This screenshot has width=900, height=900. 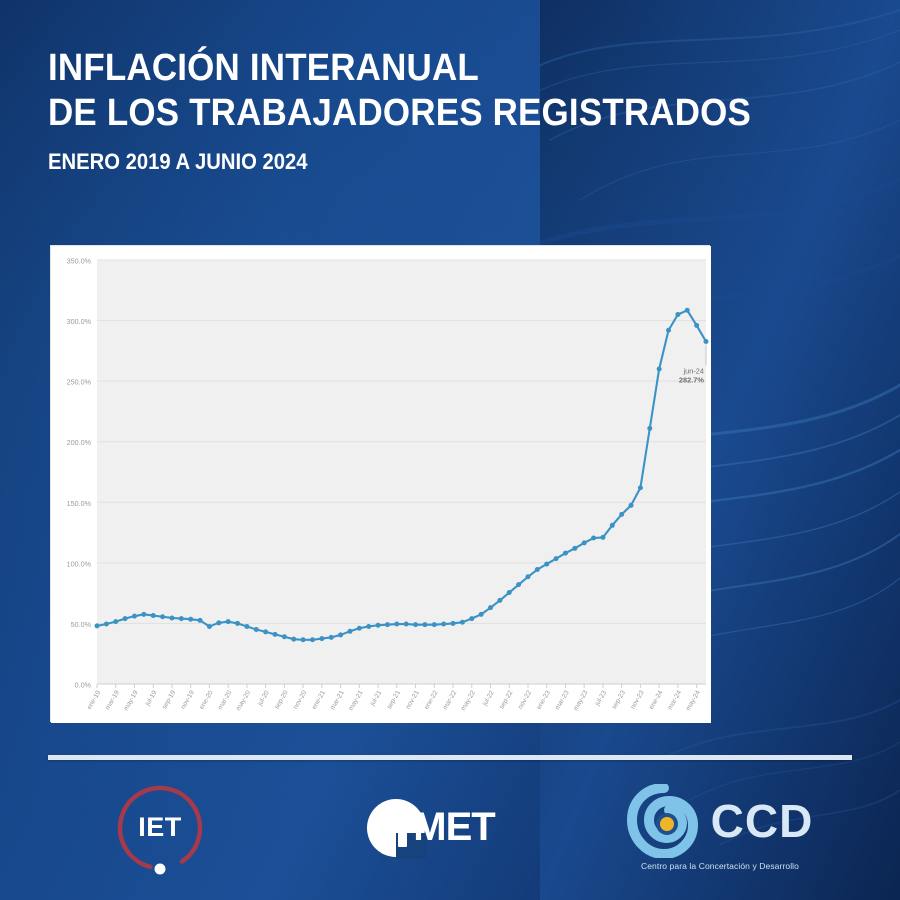 I want to click on y-tick-label: 150.0%, so click(x=79, y=503).